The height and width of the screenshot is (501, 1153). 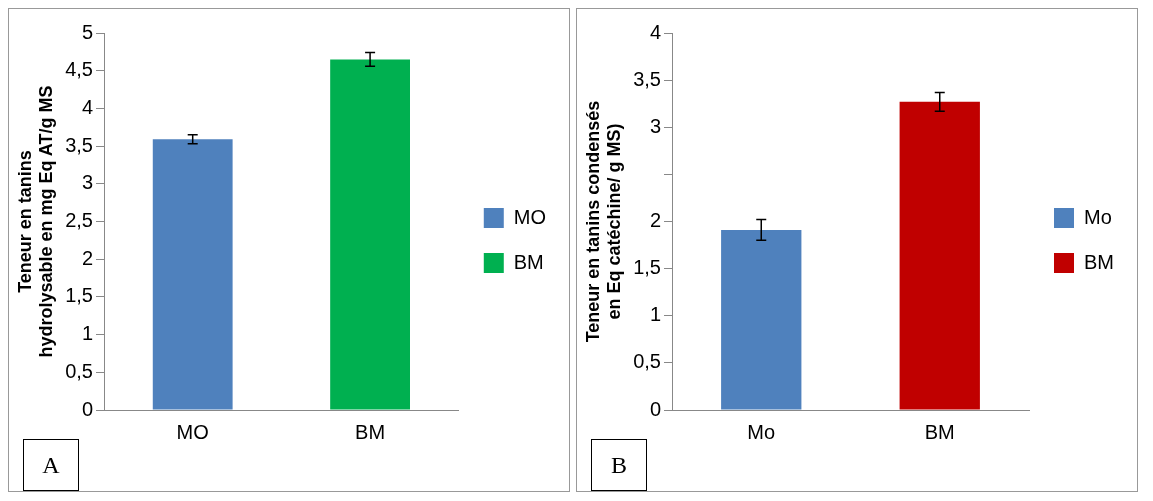 What do you see at coordinates (1098, 216) in the screenshot?
I see `legend-label: Mo` at bounding box center [1098, 216].